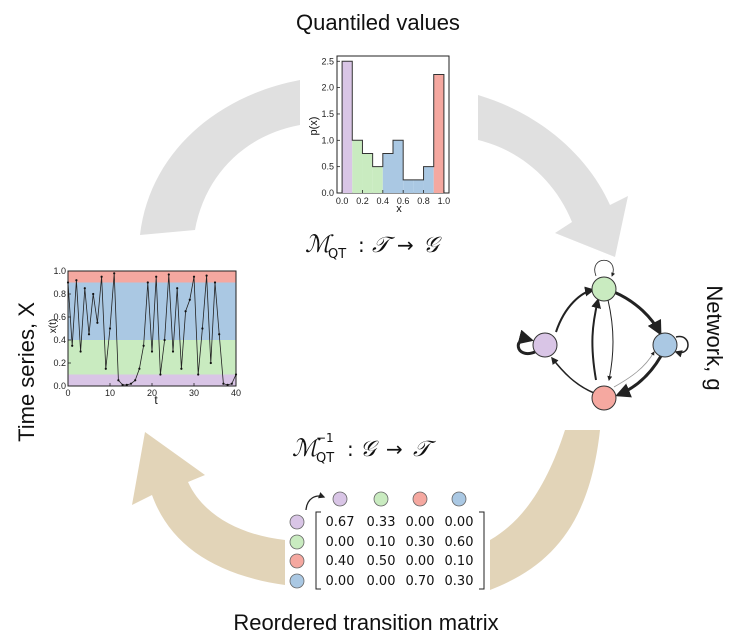 The width and height of the screenshot is (731, 638). Describe the element at coordinates (605, 268) in the screenshot. I see `edge-green-self` at that location.